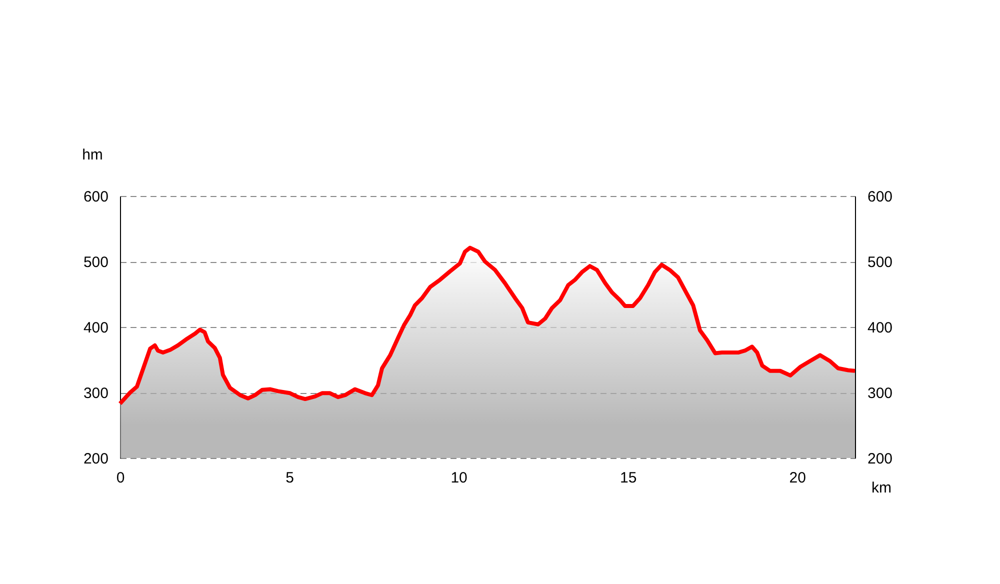 Image resolution: width=1000 pixels, height=584 pixels. What do you see at coordinates (120, 478) in the screenshot?
I see `x-tick-label: 0` at bounding box center [120, 478].